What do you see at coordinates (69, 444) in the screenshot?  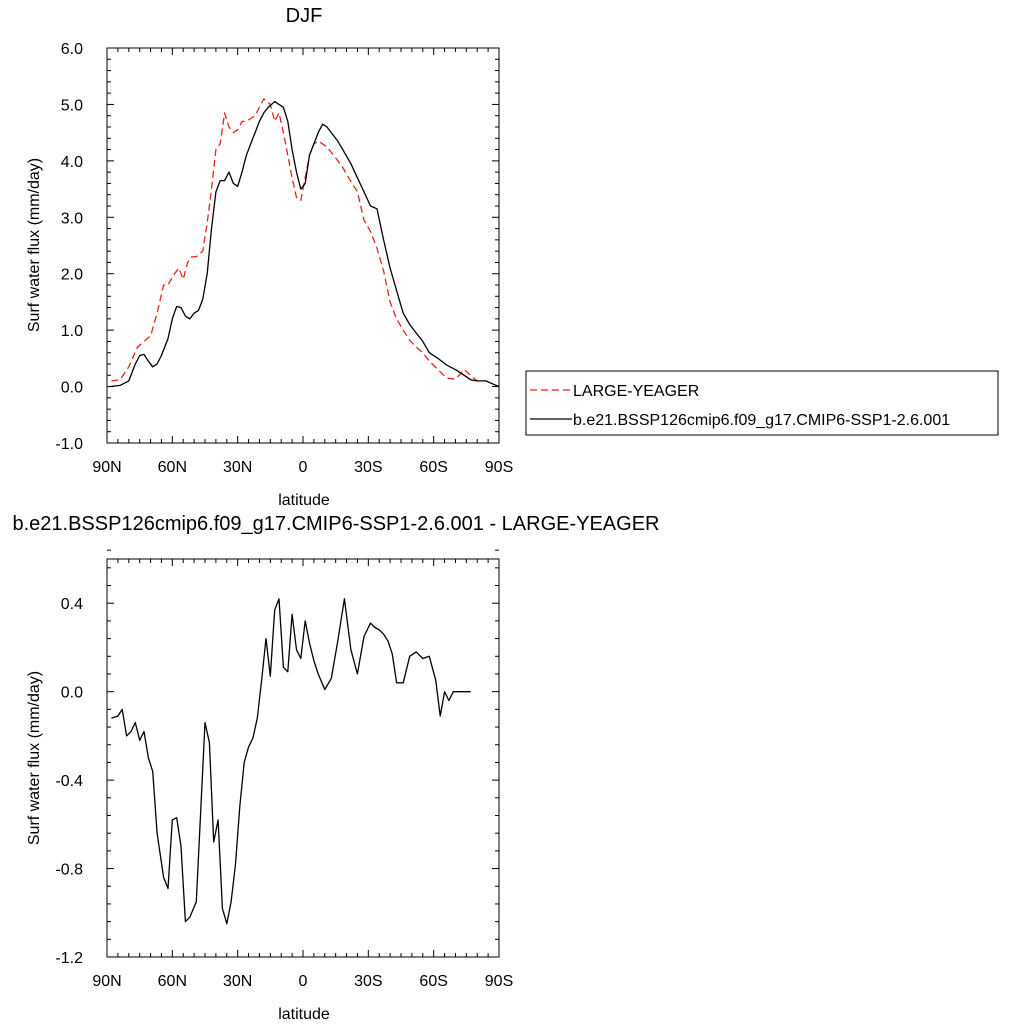 I see `top-y-tick-label: -1.0` at bounding box center [69, 444].